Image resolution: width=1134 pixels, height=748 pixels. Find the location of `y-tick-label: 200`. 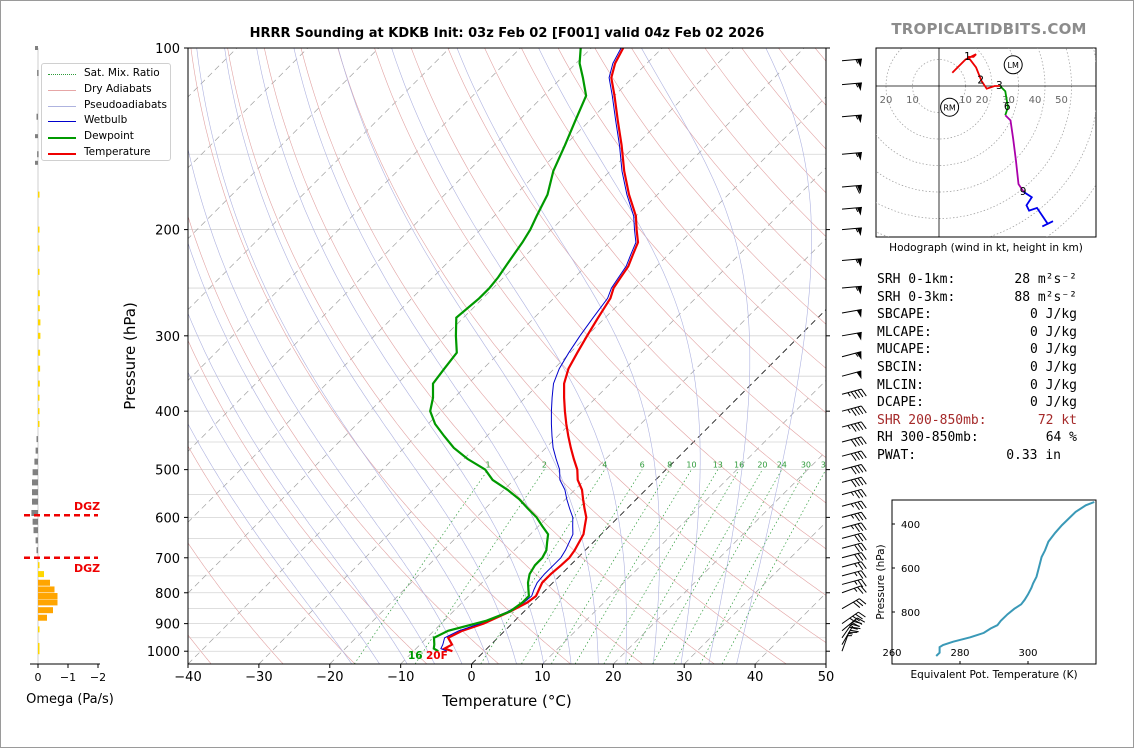

y-tick-label: 200 is located at coordinates (167, 231).